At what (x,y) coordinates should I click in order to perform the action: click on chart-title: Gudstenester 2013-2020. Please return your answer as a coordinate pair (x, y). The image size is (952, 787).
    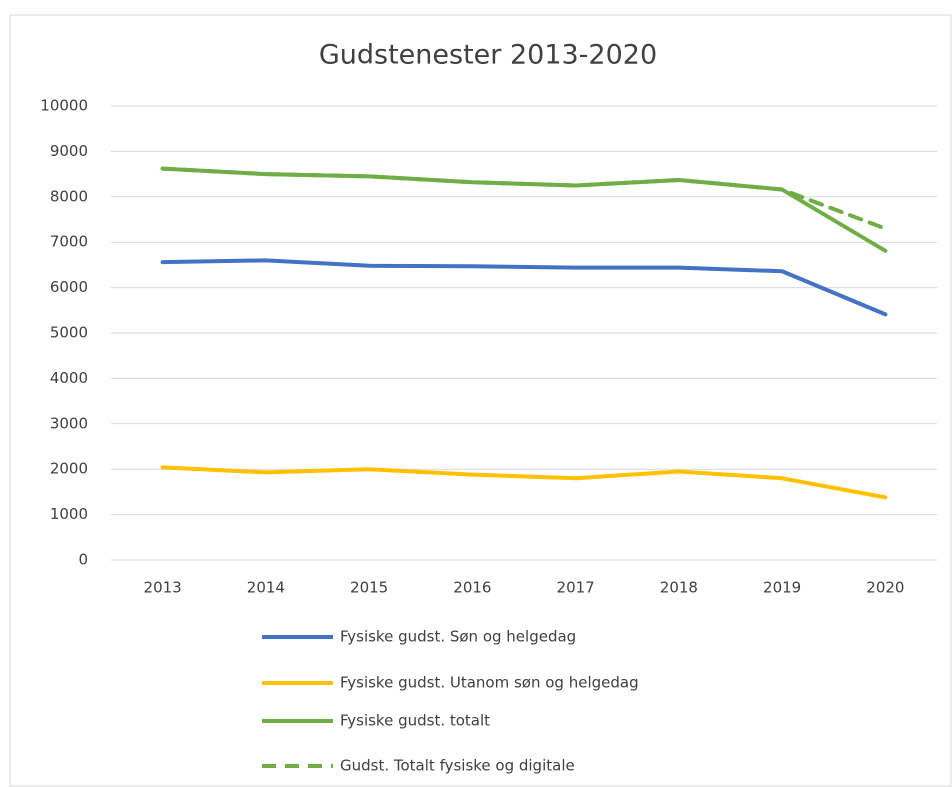
    Looking at the image, I should click on (488, 55).